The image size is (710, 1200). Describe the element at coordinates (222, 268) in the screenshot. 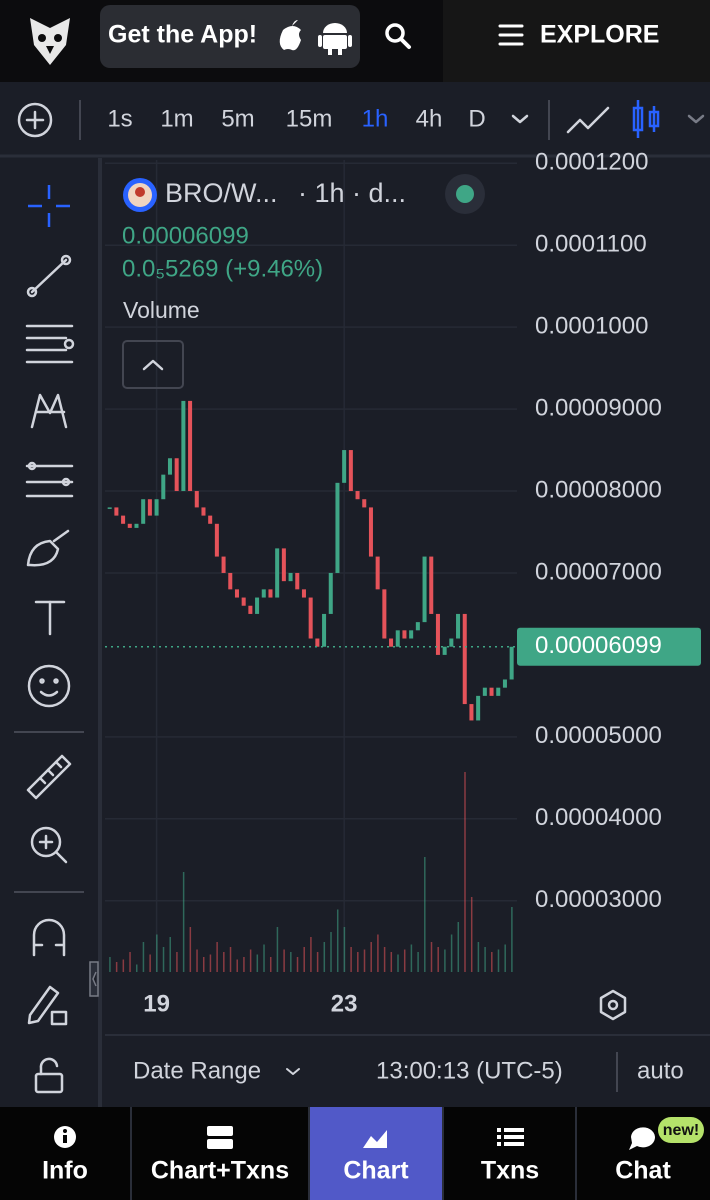

I see `price-change: 0.0₅5269 (+9.46%)` at that location.